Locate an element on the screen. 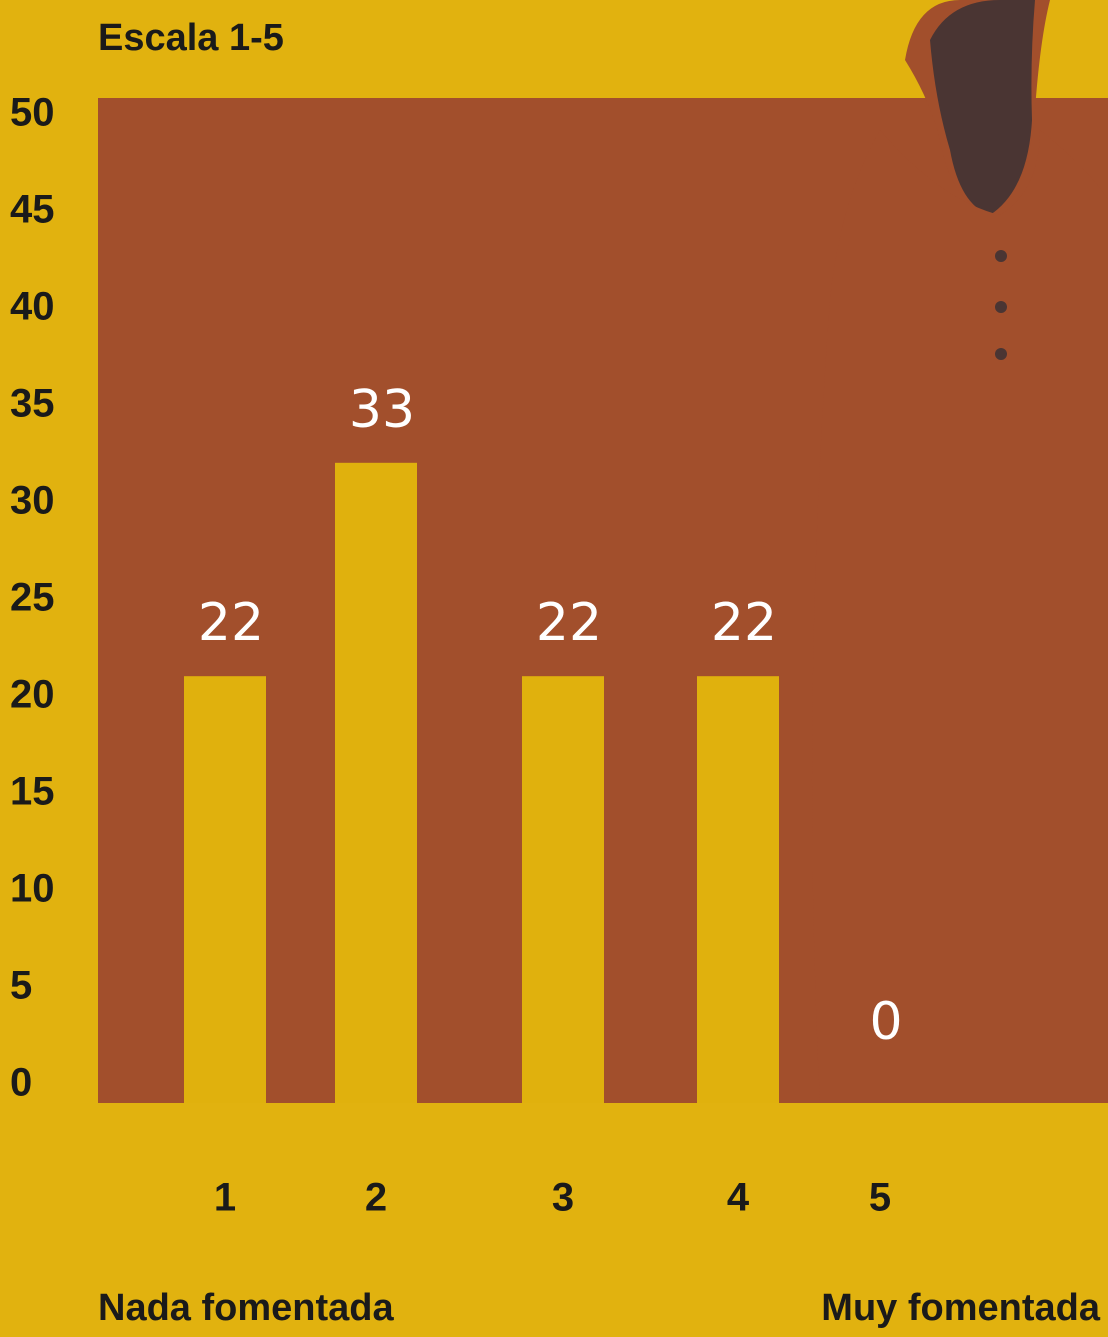  y-tick-label: 30 is located at coordinates (32, 501).